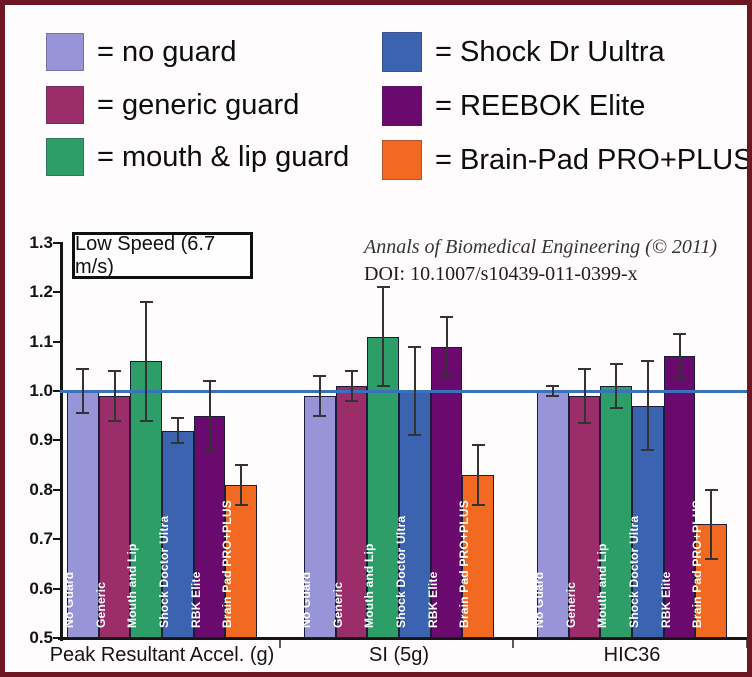 This screenshot has width=752, height=677. What do you see at coordinates (198, 104) in the screenshot?
I see `legend-label-generic-guard: = generic guard` at bounding box center [198, 104].